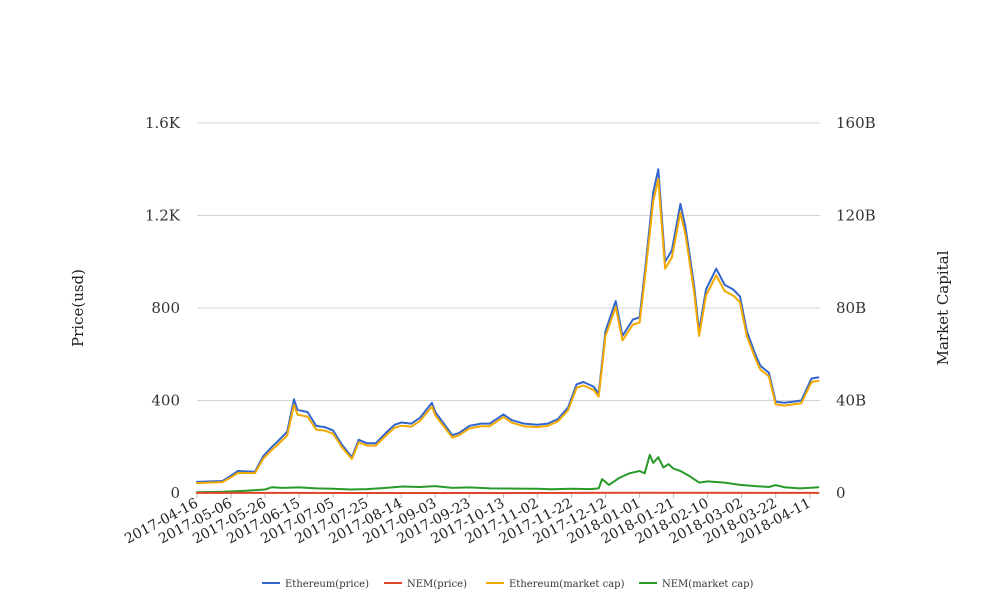 Image resolution: width=1008 pixels, height=616 pixels. I want to click on right-tick-label: 40B, so click(851, 401).